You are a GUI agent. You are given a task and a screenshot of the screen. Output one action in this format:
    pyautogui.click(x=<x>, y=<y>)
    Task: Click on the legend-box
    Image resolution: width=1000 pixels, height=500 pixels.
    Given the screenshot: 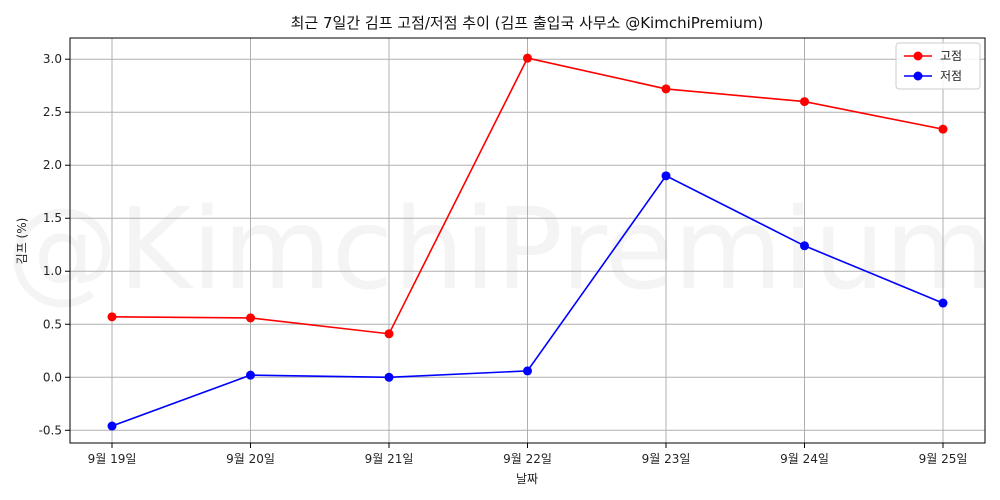 What is the action you would take?
    pyautogui.click(x=938, y=66)
    